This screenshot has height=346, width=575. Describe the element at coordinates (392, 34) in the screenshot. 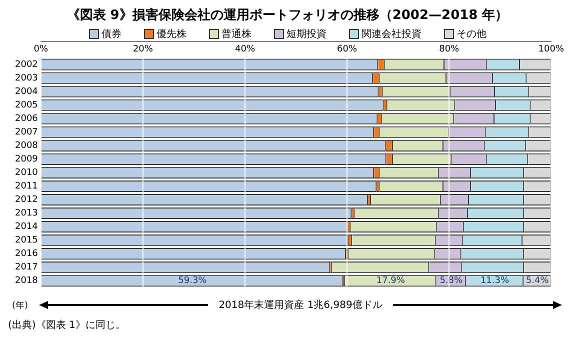

I see `legend-label: 関連会社投資` at that location.